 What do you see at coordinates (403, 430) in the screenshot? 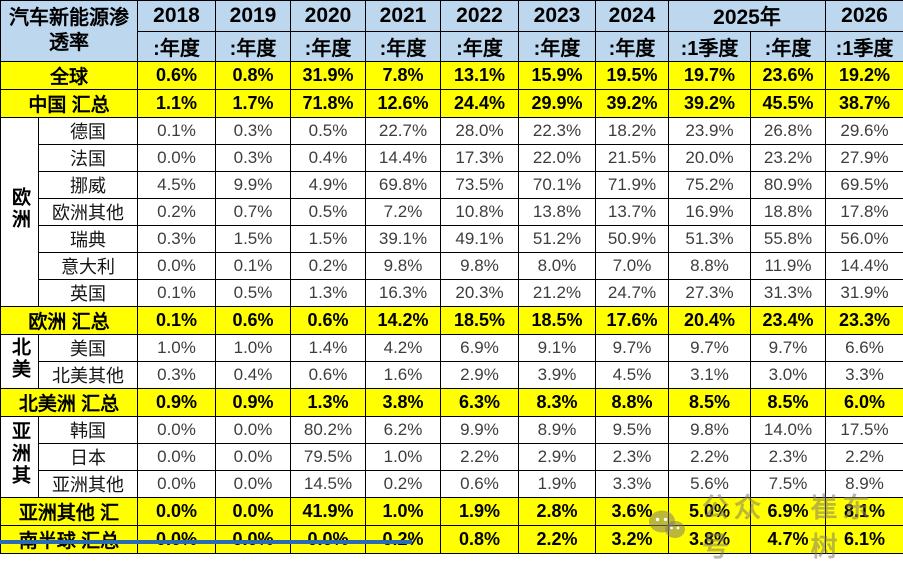
I see `value-cell: 6.2%` at bounding box center [403, 430].